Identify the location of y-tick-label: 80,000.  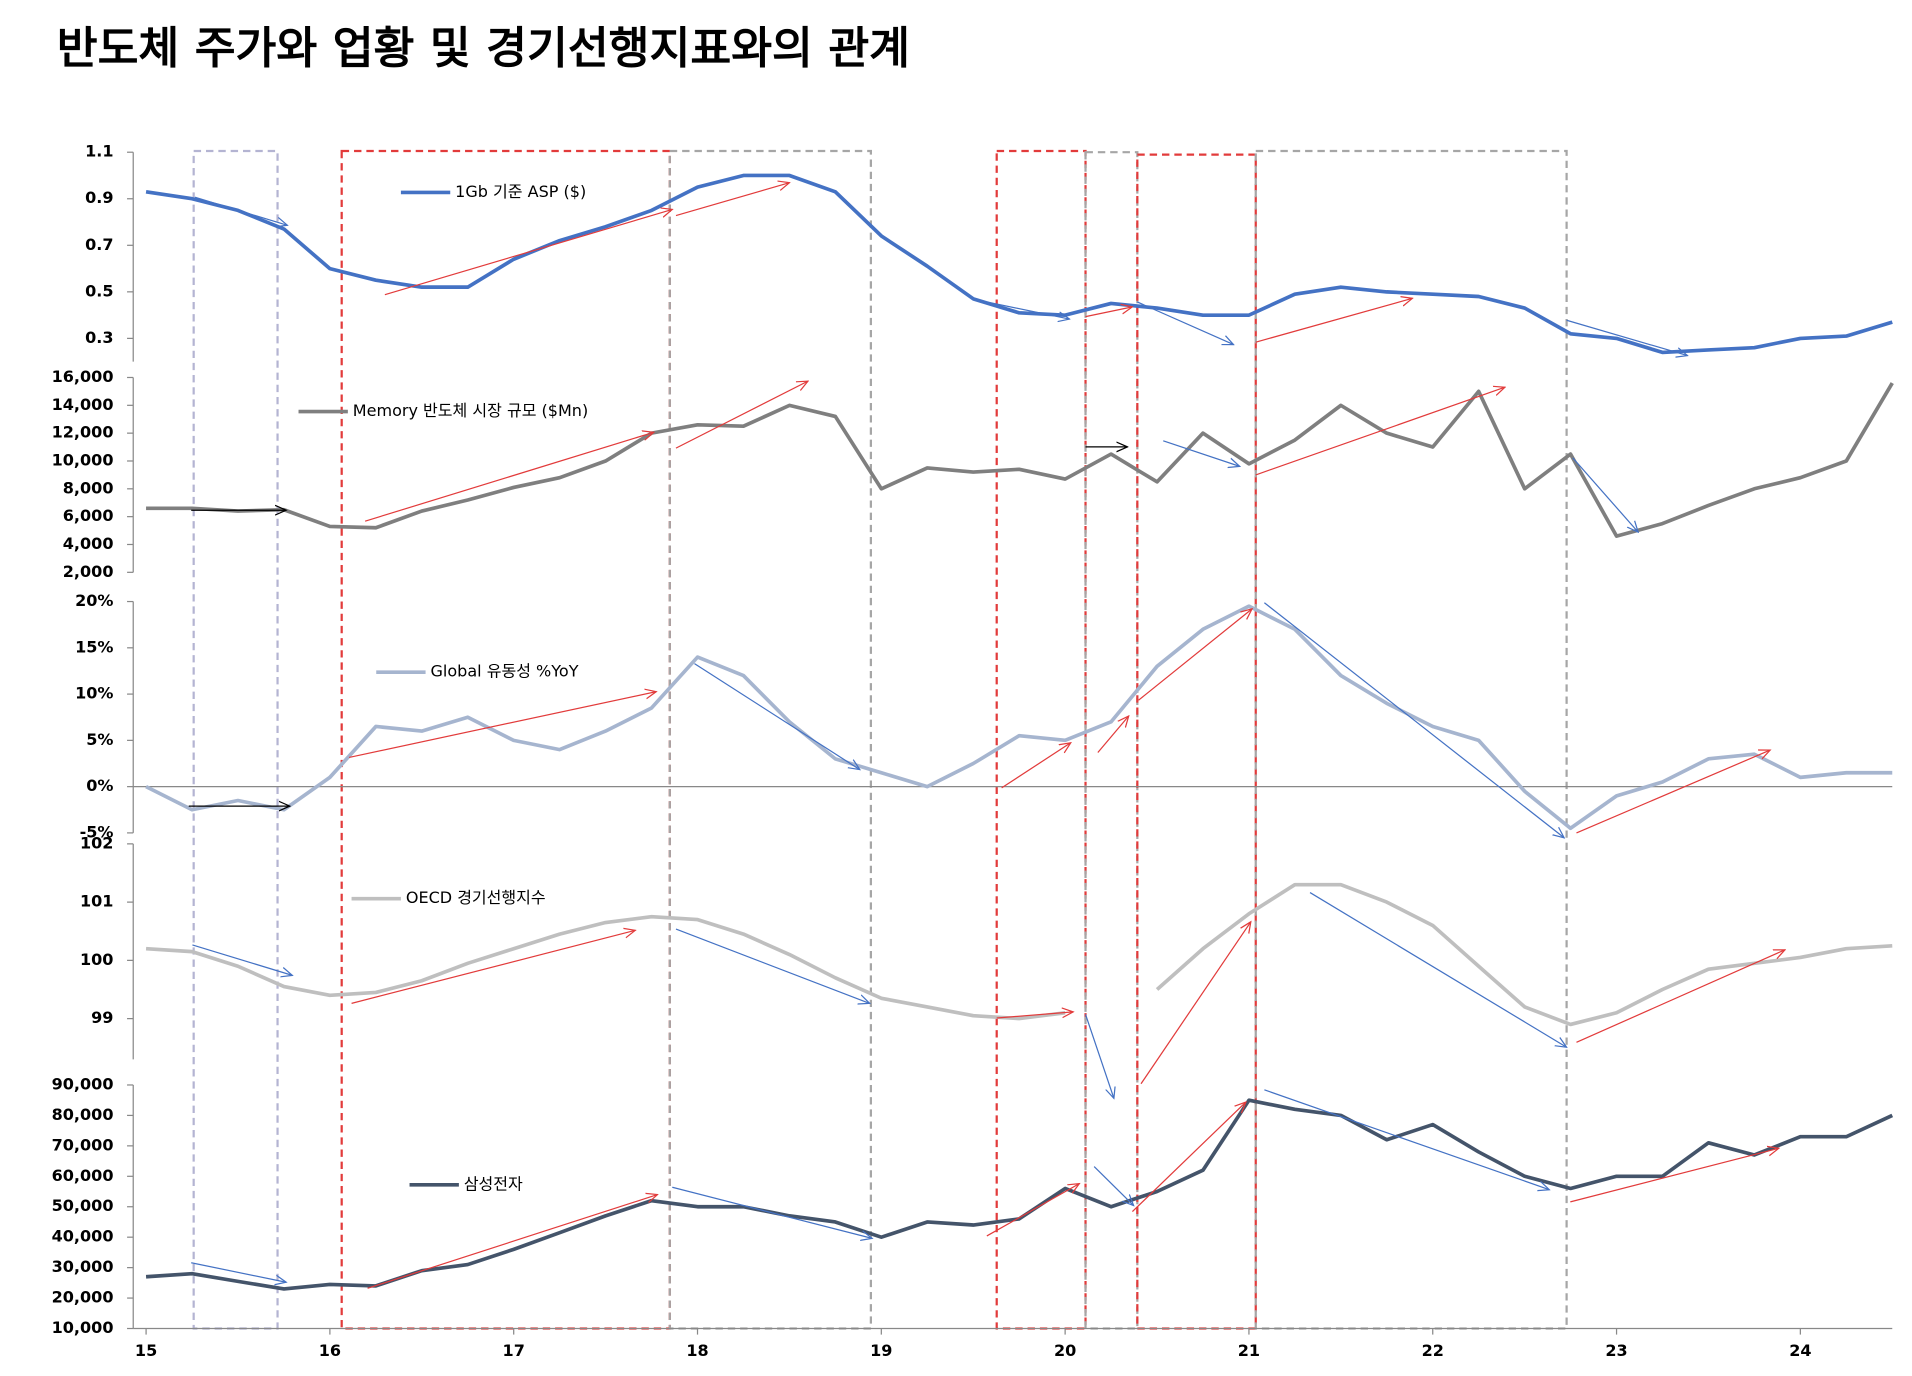
(83, 1114).